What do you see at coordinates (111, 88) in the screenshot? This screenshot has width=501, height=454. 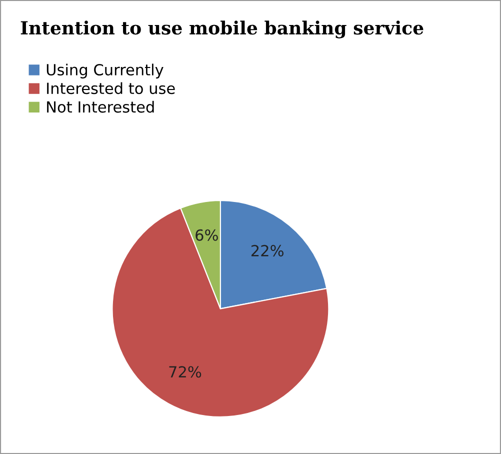 I see `legend-label: Interested to use` at bounding box center [111, 88].